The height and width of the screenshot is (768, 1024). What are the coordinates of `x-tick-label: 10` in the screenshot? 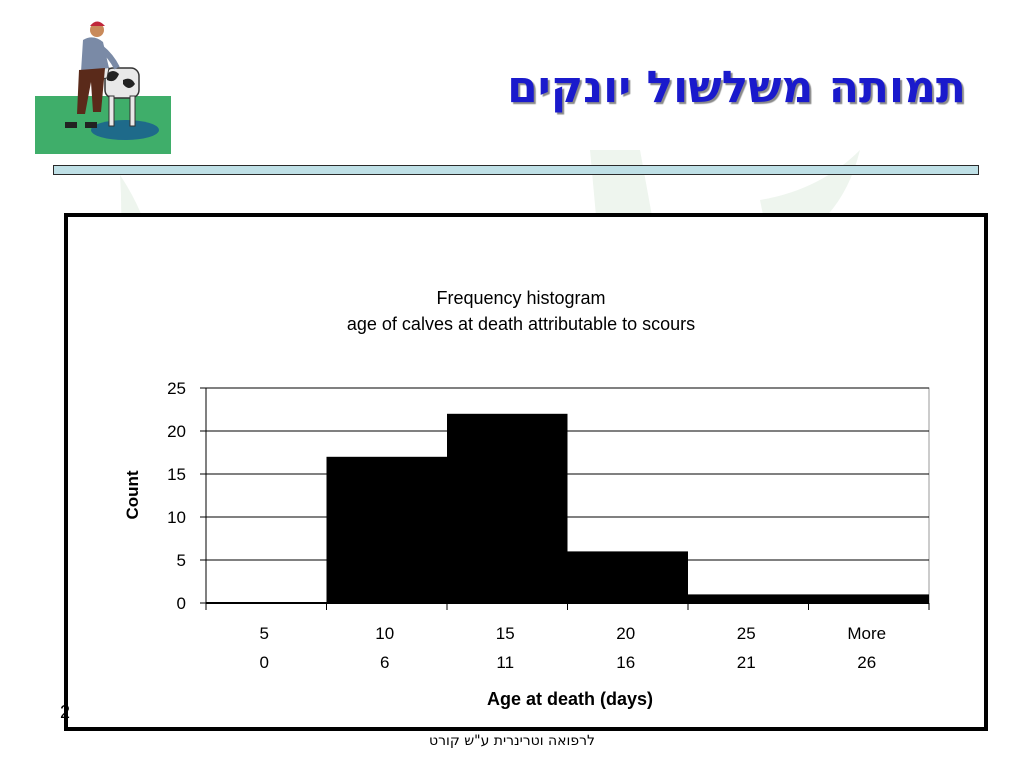 It's located at (384, 633).